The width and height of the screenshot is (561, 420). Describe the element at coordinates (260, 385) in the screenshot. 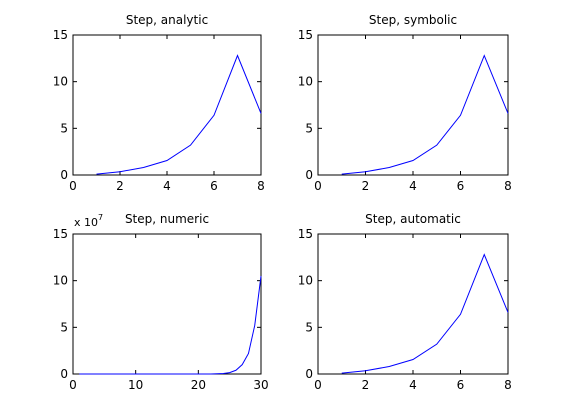

I see `x-tick-label: 30` at that location.